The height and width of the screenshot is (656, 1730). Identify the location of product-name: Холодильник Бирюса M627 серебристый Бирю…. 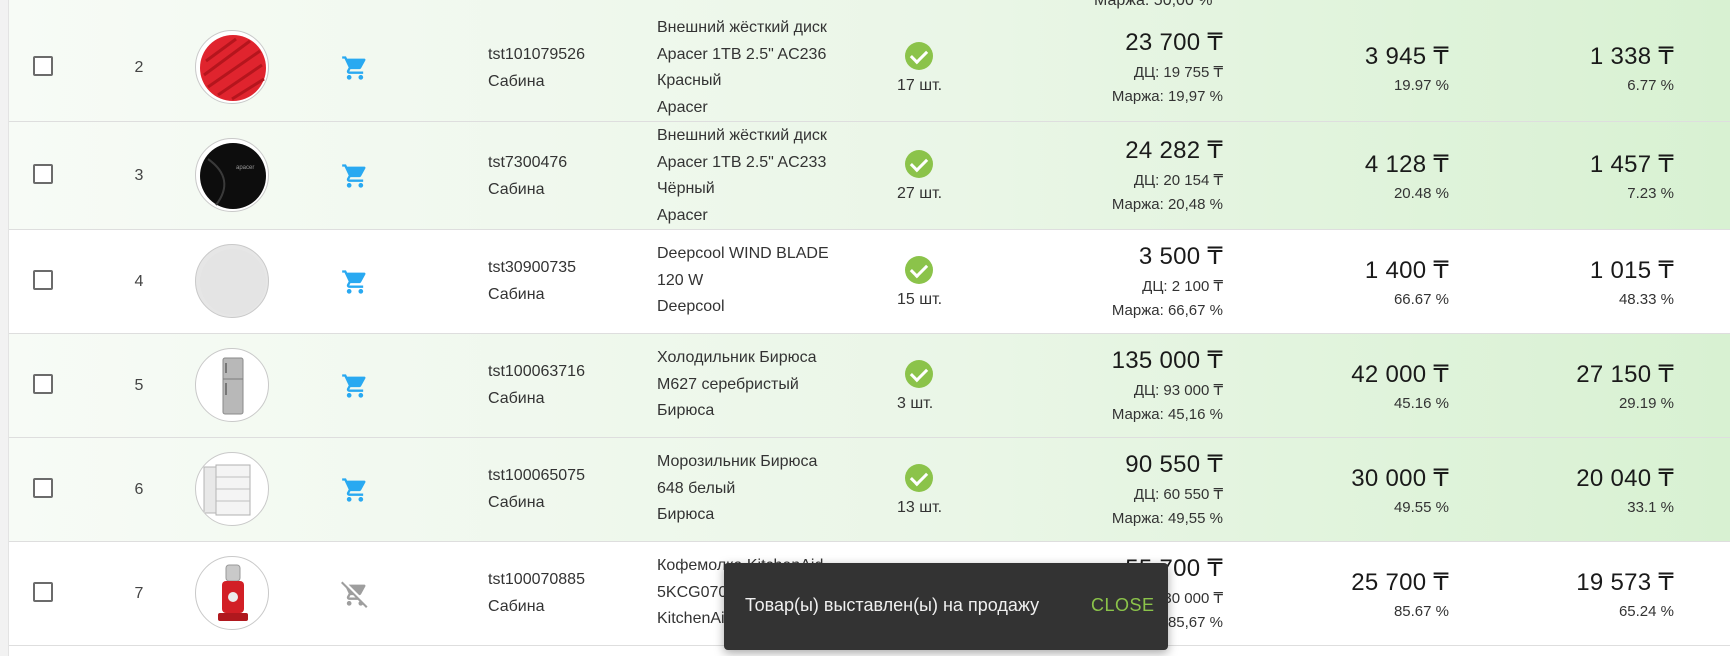
(764, 385).